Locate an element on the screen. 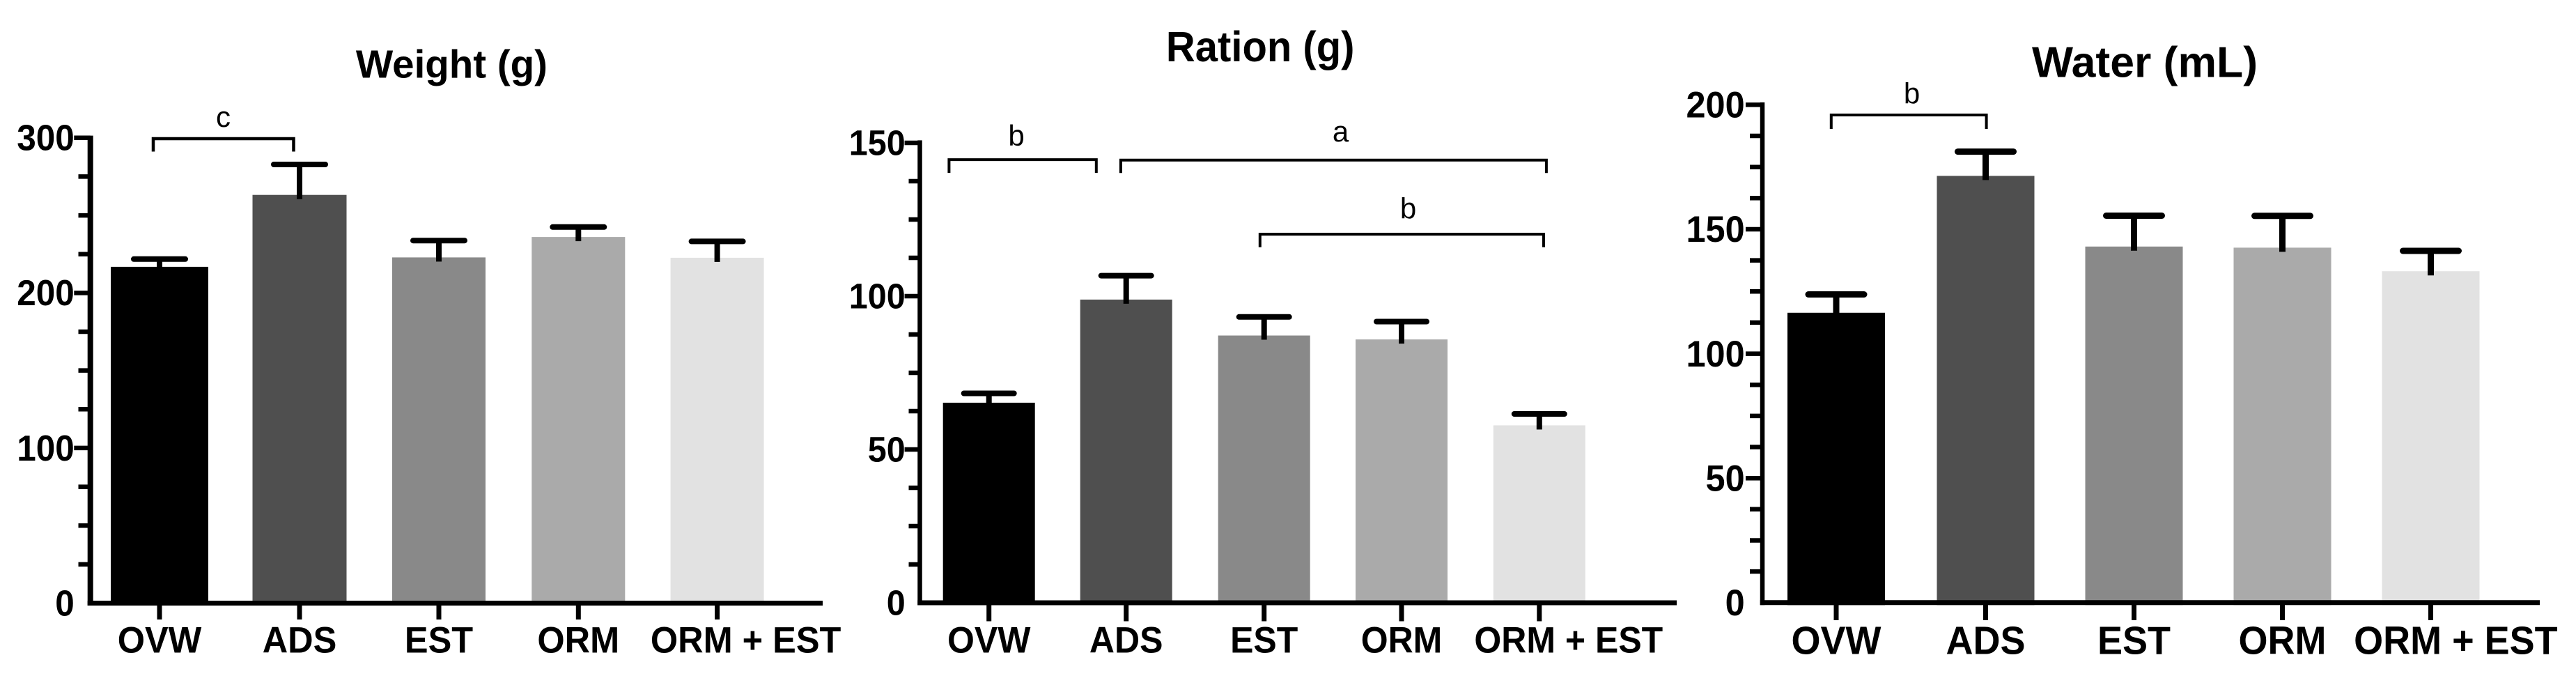  svg-text: c is located at coordinates (223, 116).